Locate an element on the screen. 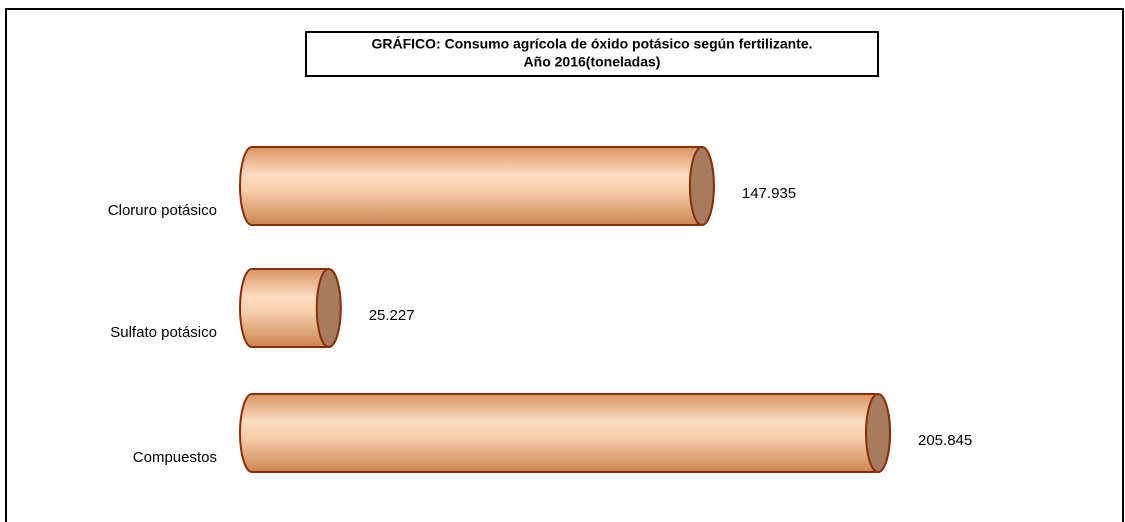 The height and width of the screenshot is (522, 1125). category-label: Compuestos is located at coordinates (175, 457).